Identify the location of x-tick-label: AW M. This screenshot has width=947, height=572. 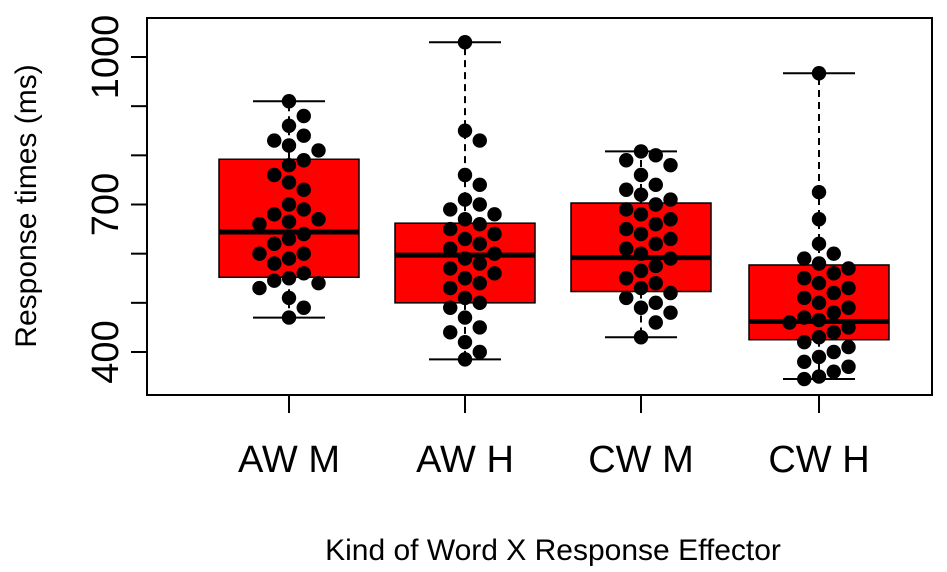
(289, 460).